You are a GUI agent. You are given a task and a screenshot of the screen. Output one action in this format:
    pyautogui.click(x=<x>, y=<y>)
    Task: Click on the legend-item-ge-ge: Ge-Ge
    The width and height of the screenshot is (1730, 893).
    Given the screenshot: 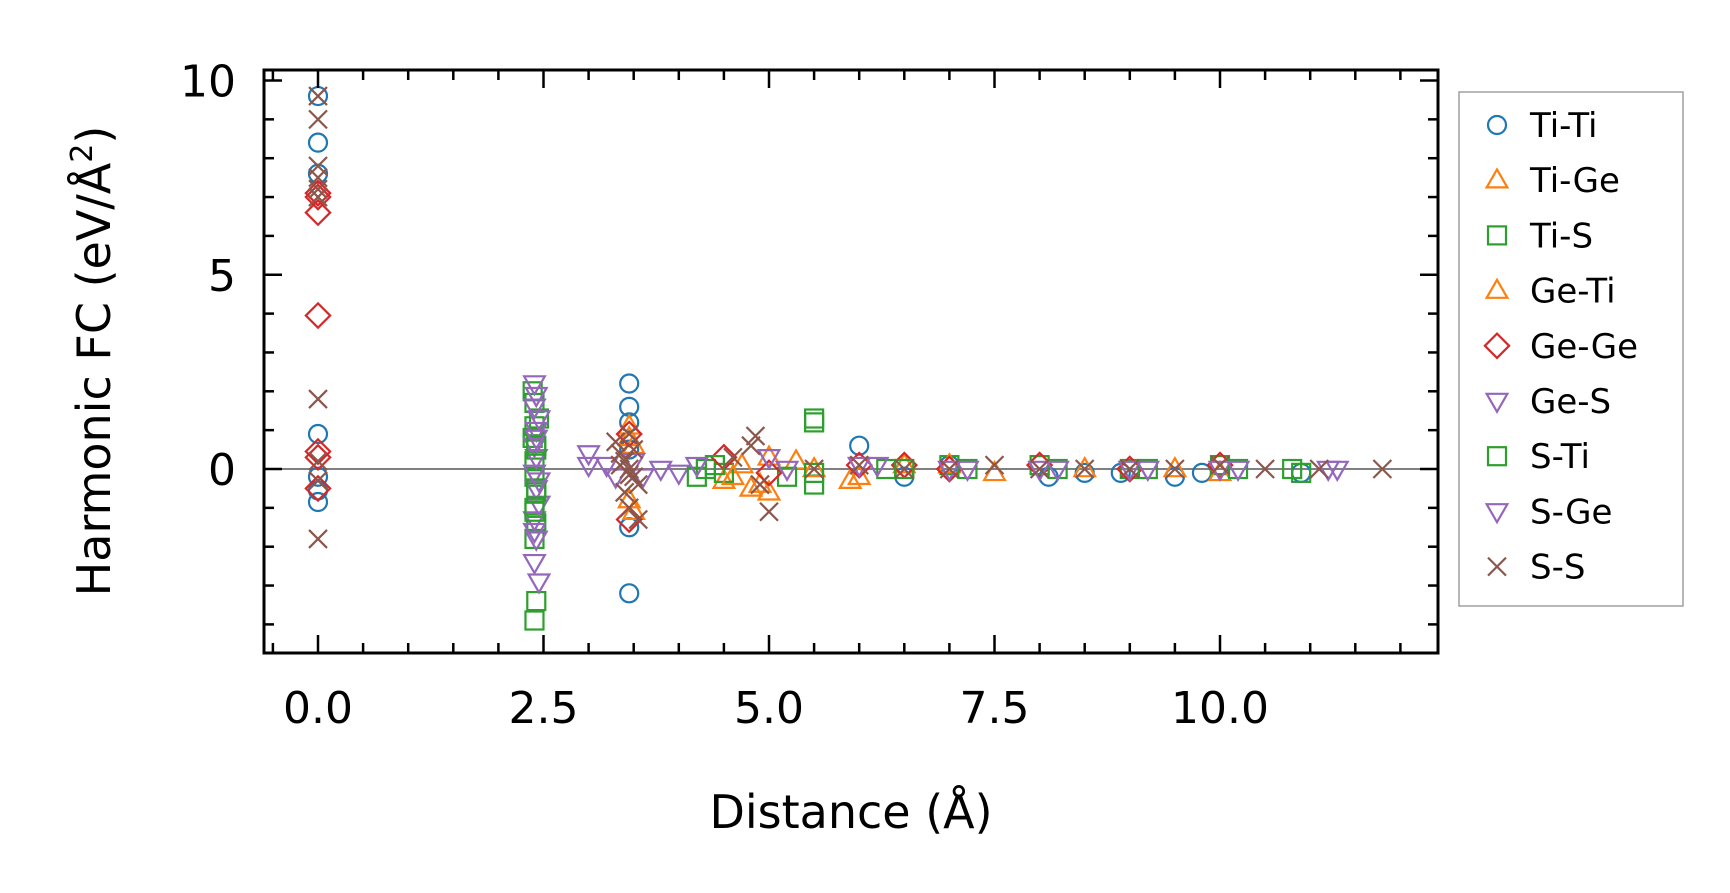 What is the action you would take?
    pyautogui.click(x=1560, y=347)
    